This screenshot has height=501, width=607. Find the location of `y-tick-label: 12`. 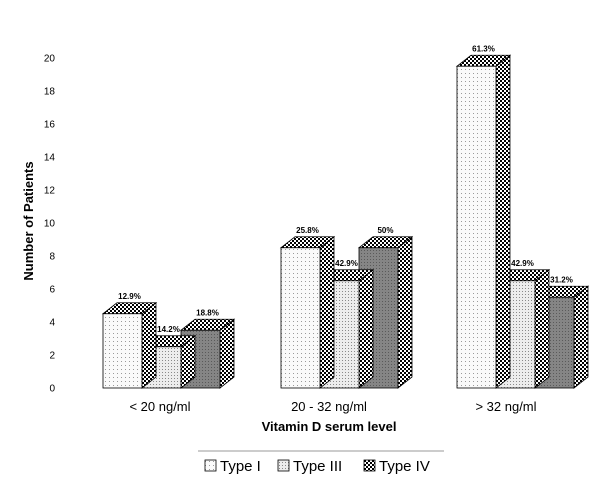

y-tick-label: 12 is located at coordinates (50, 191).